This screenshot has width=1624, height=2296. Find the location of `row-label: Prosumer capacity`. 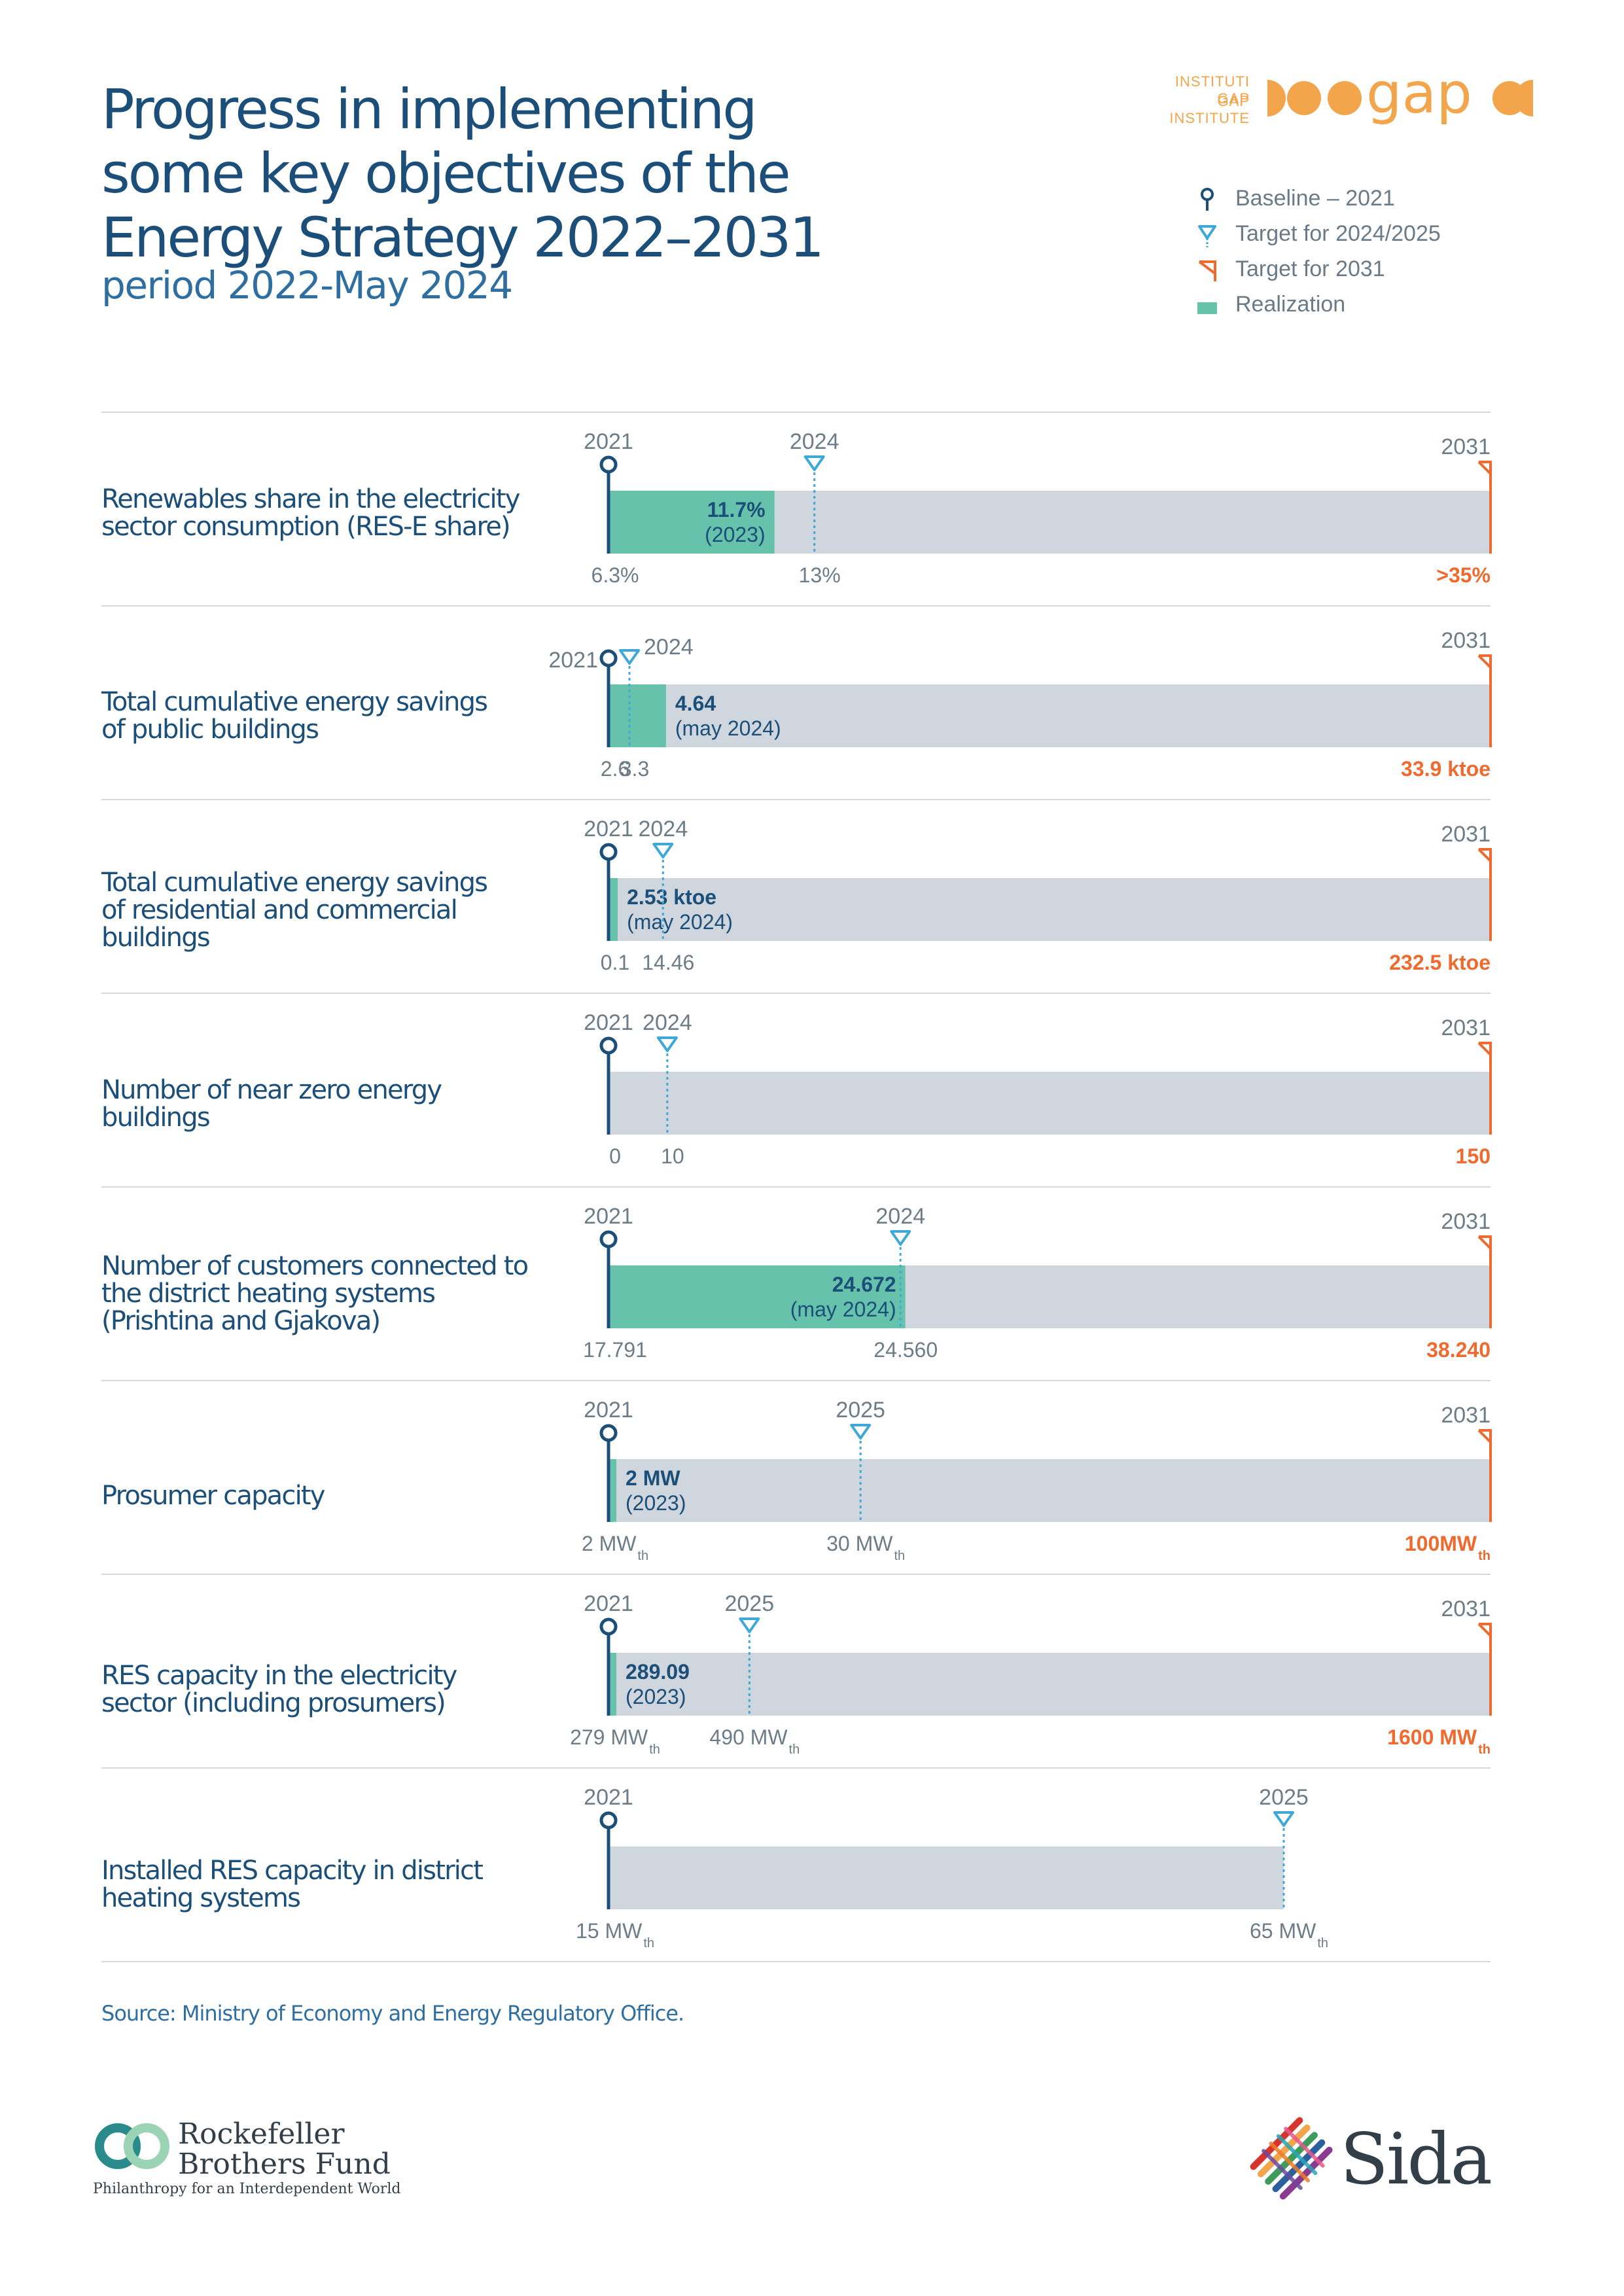

row-label: Prosumer capacity is located at coordinates (213, 1496).